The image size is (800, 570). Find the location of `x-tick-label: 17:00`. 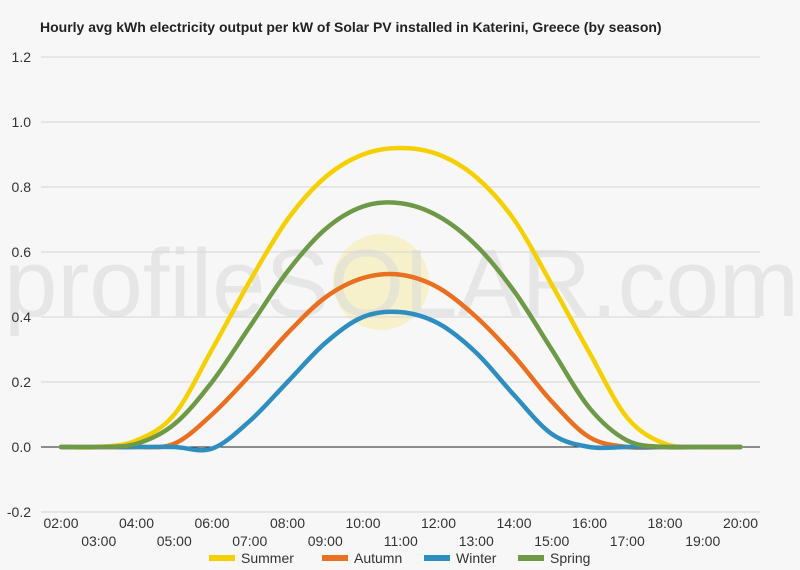

x-tick-label: 17:00 is located at coordinates (627, 541).